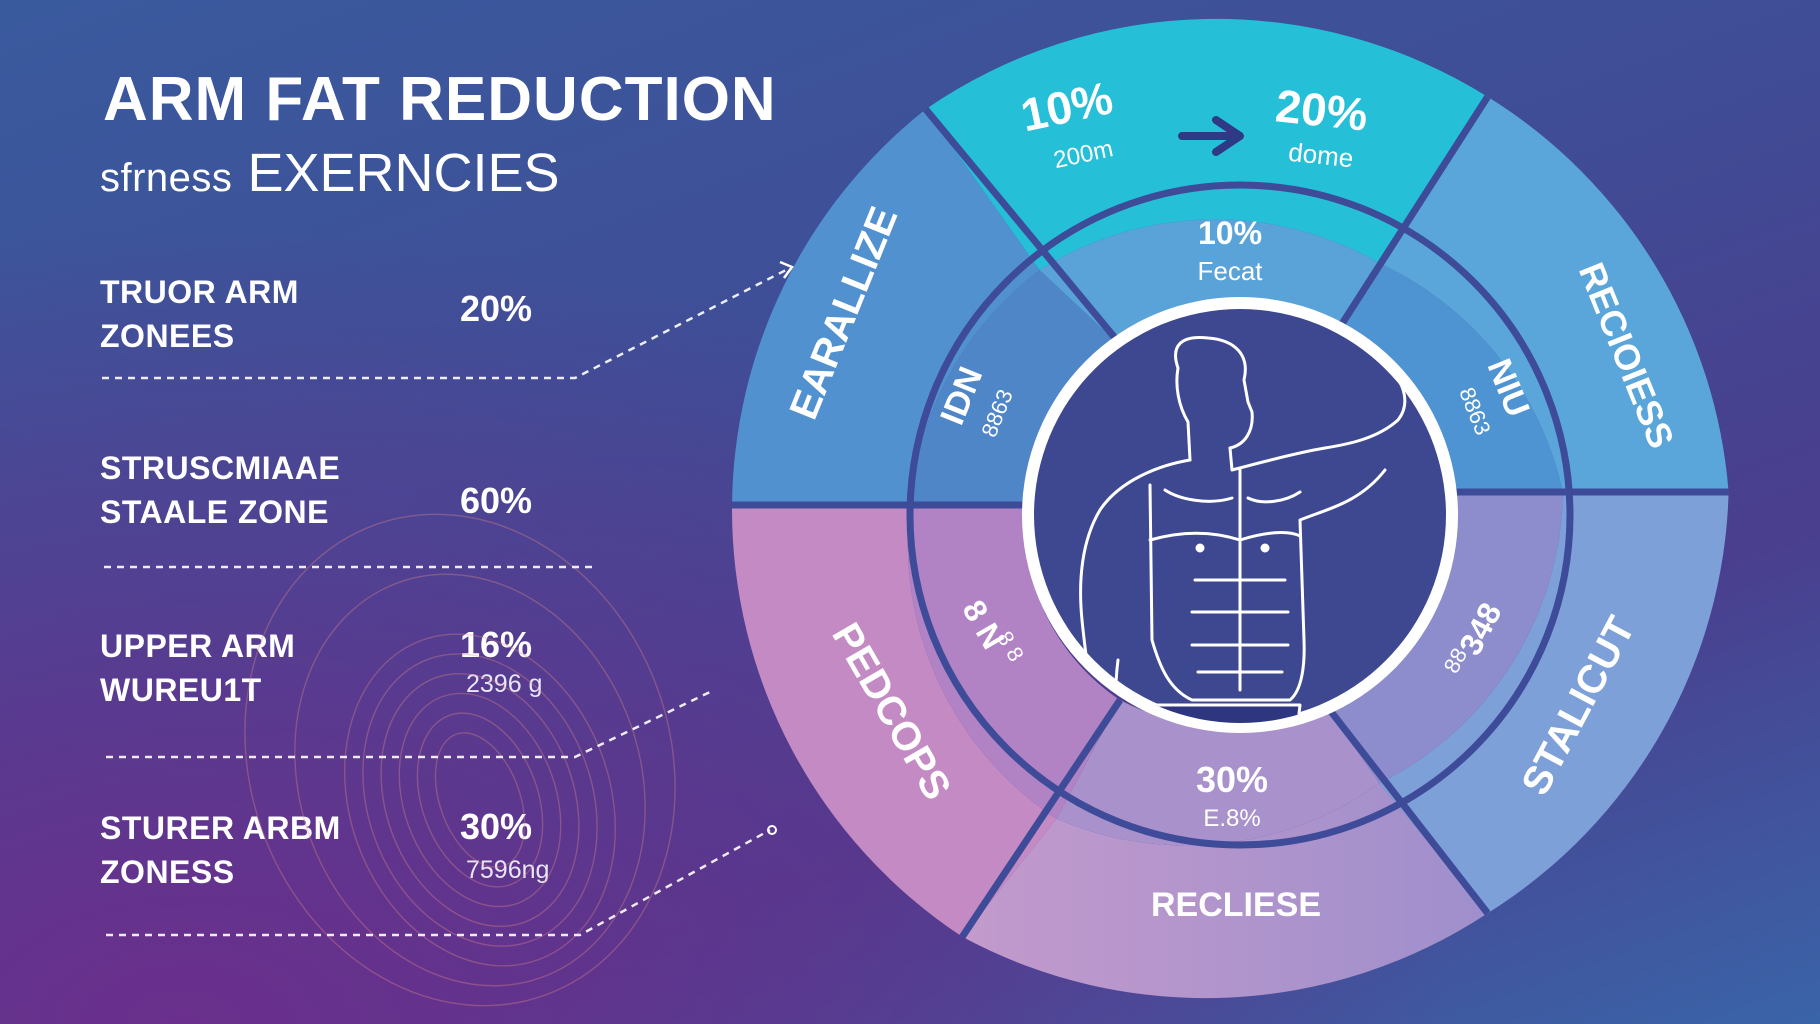 The height and width of the screenshot is (1024, 1820). I want to click on row-2-label-line1: STRUSCMIAAE, so click(220, 468).